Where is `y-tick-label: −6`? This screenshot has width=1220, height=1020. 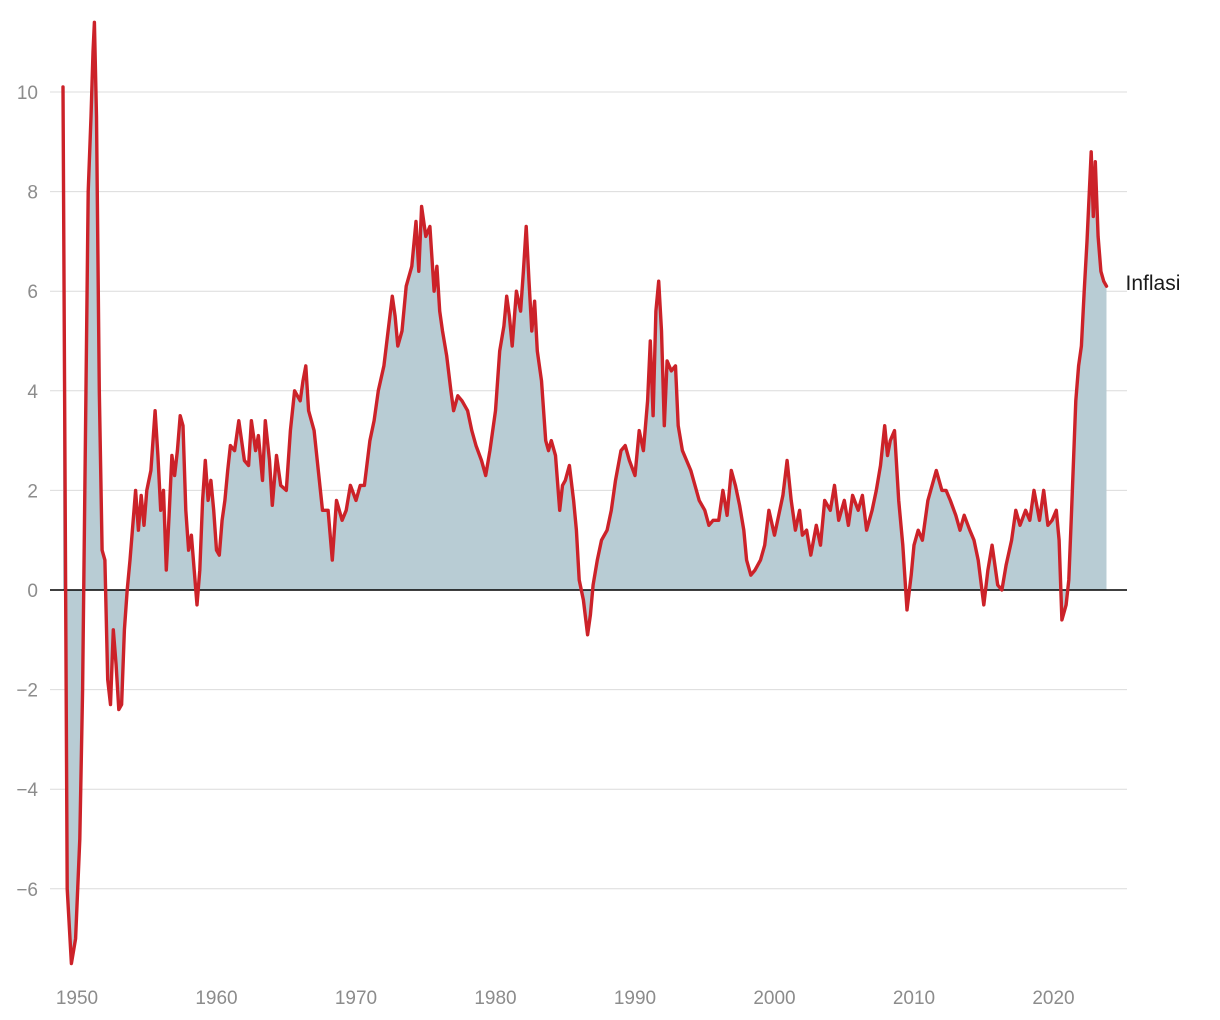
y-tick-label: −6 is located at coordinates (27, 890).